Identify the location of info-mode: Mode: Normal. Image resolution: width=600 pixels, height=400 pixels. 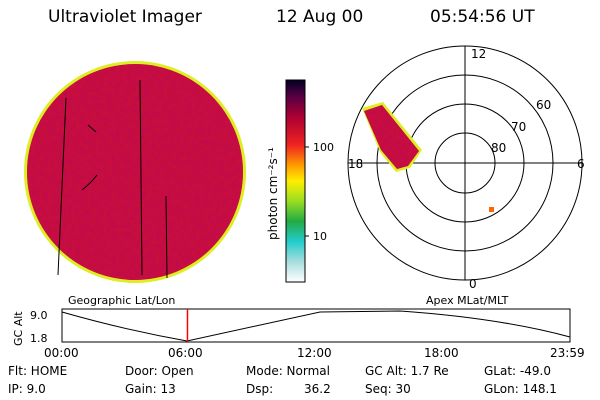
(288, 371).